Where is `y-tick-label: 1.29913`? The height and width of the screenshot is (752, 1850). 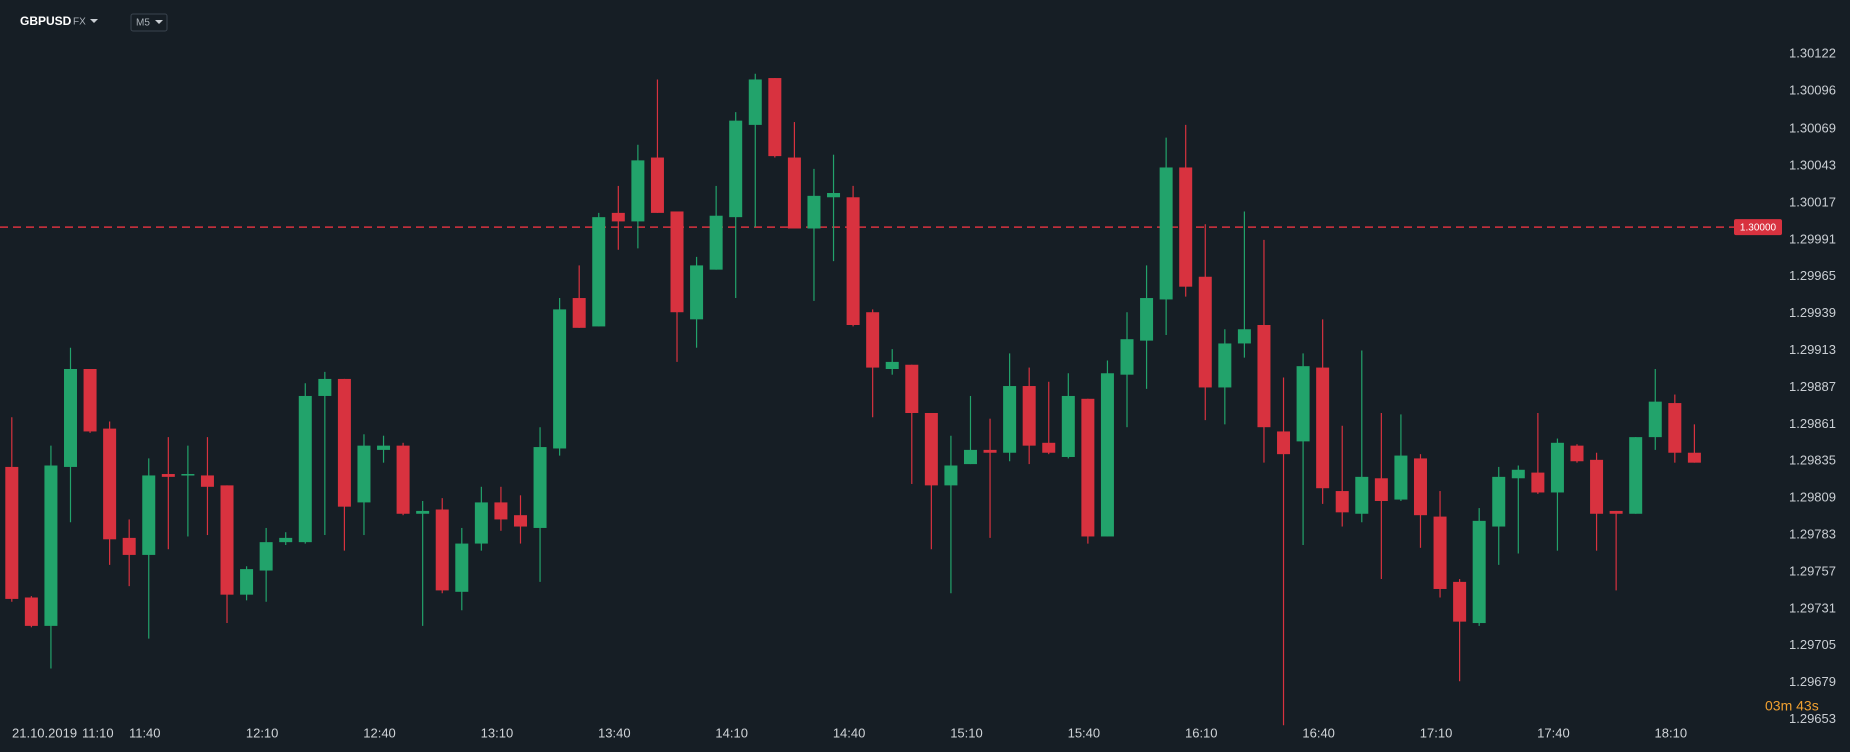
y-tick-label: 1.29913 is located at coordinates (1812, 349).